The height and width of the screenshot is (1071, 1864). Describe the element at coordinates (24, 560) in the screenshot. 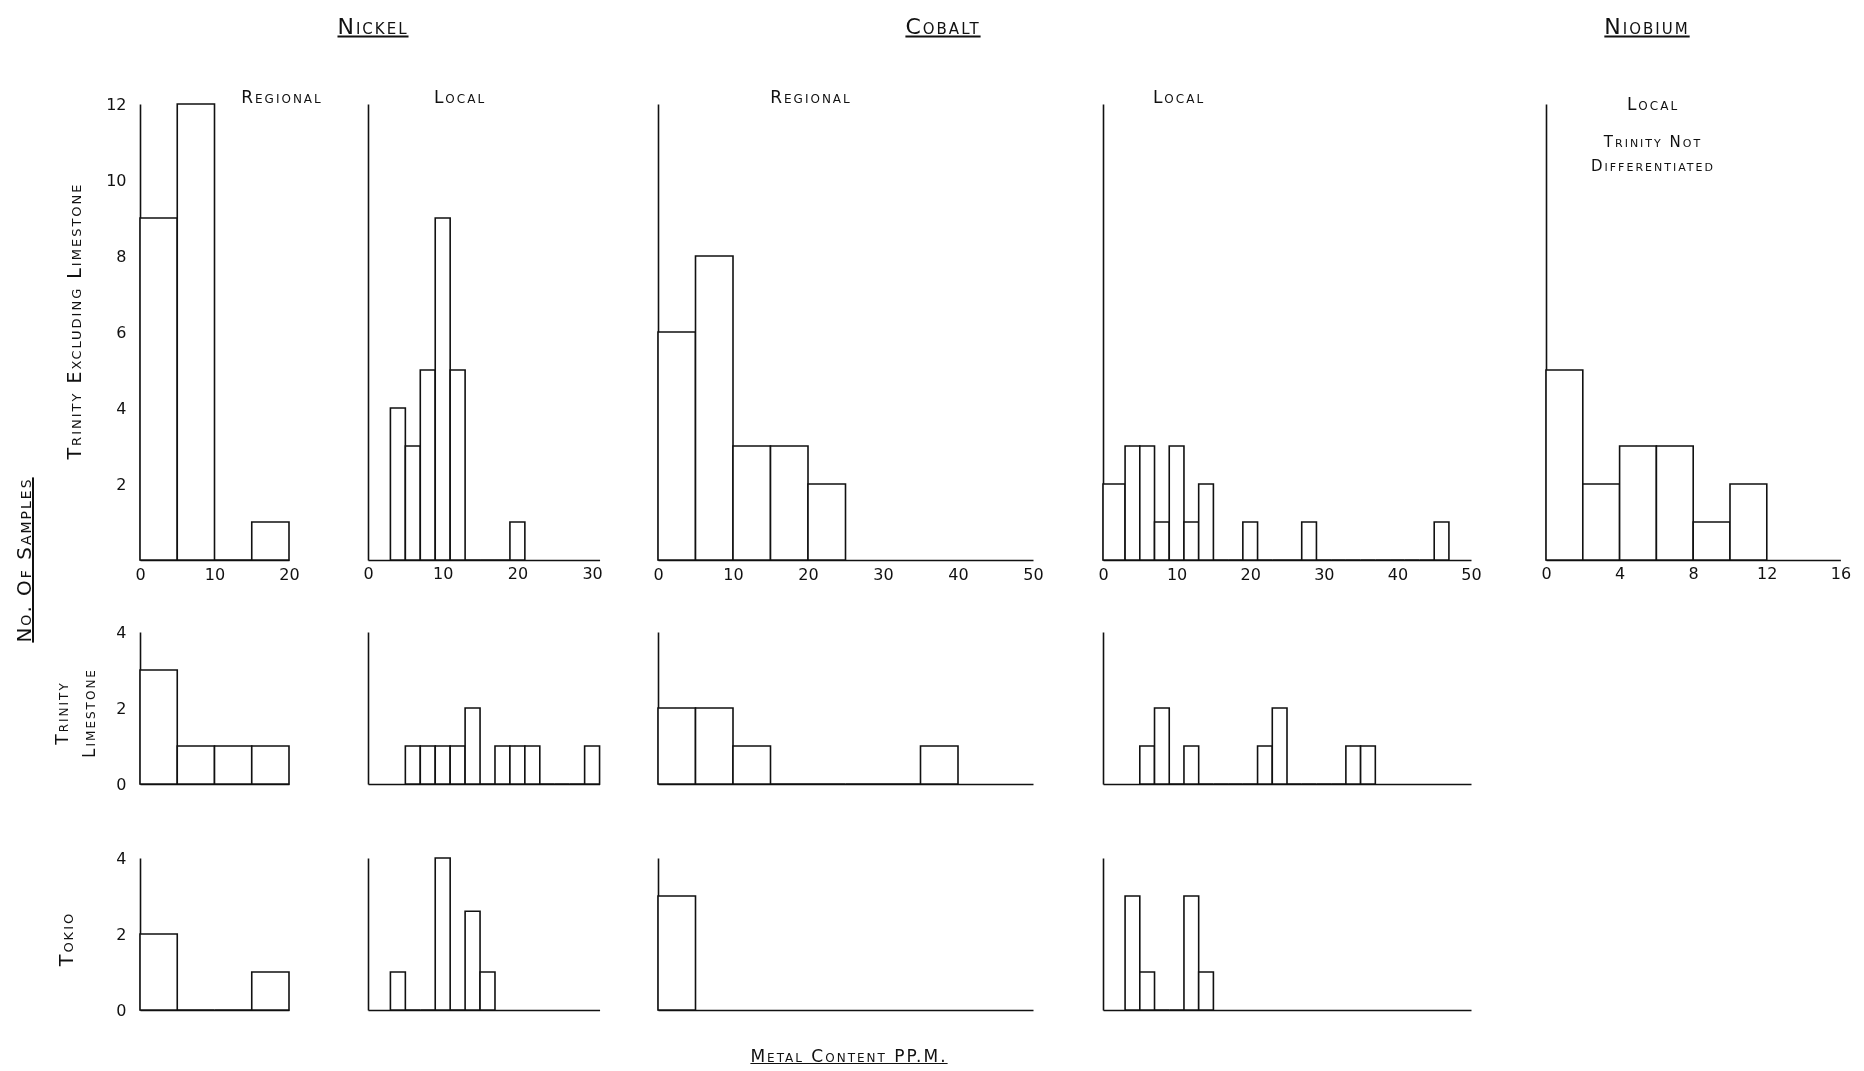

I see `text: No. Of Samples` at that location.